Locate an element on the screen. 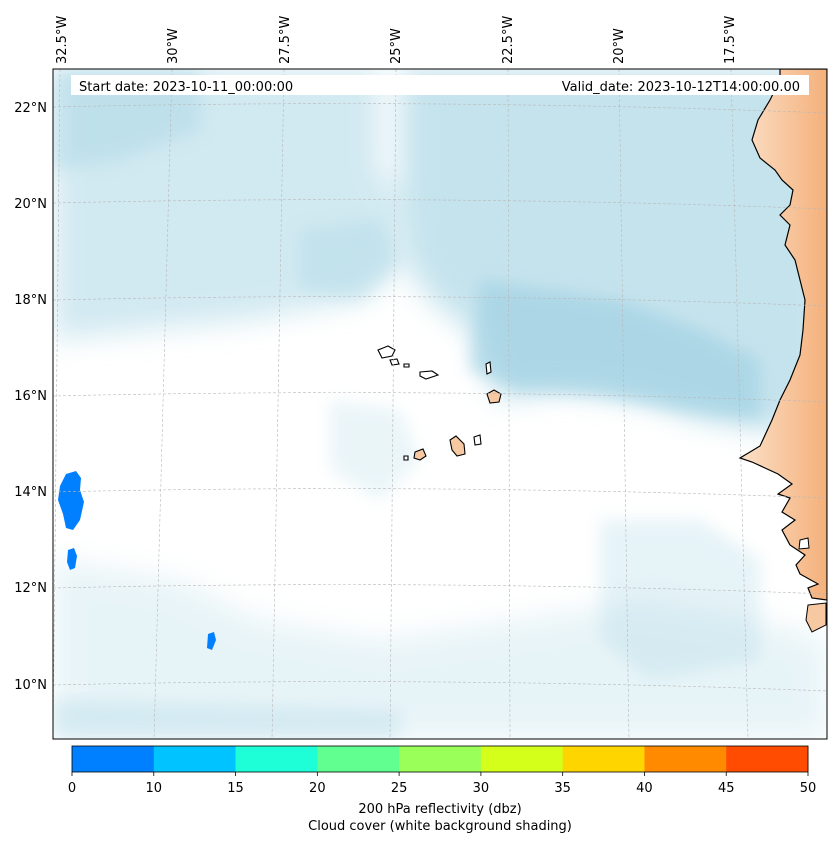 The width and height of the screenshot is (837, 843). valid-date-label: Valid_date: 2023-10-12T14:00:00.00 is located at coordinates (681, 87).